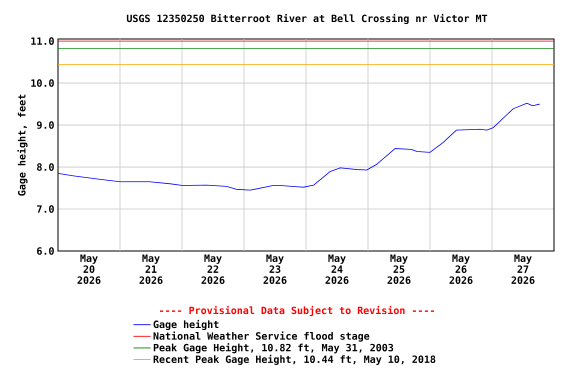  What do you see at coordinates (307, 19) in the screenshot?
I see `chart-title: USGS 12350250 Bitterroot River at Bell Crossing nr Victor MT` at bounding box center [307, 19].